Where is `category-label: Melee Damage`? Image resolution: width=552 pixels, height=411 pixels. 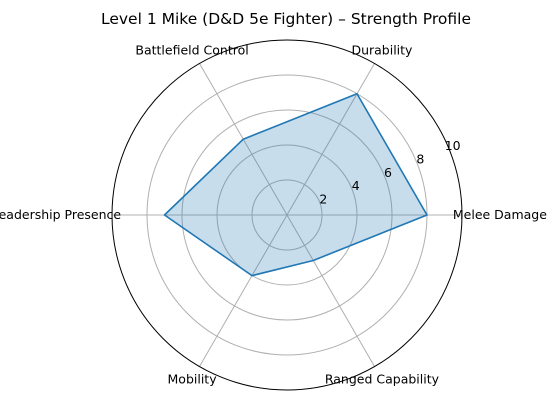
category-label: Melee Damage is located at coordinates (500, 214).